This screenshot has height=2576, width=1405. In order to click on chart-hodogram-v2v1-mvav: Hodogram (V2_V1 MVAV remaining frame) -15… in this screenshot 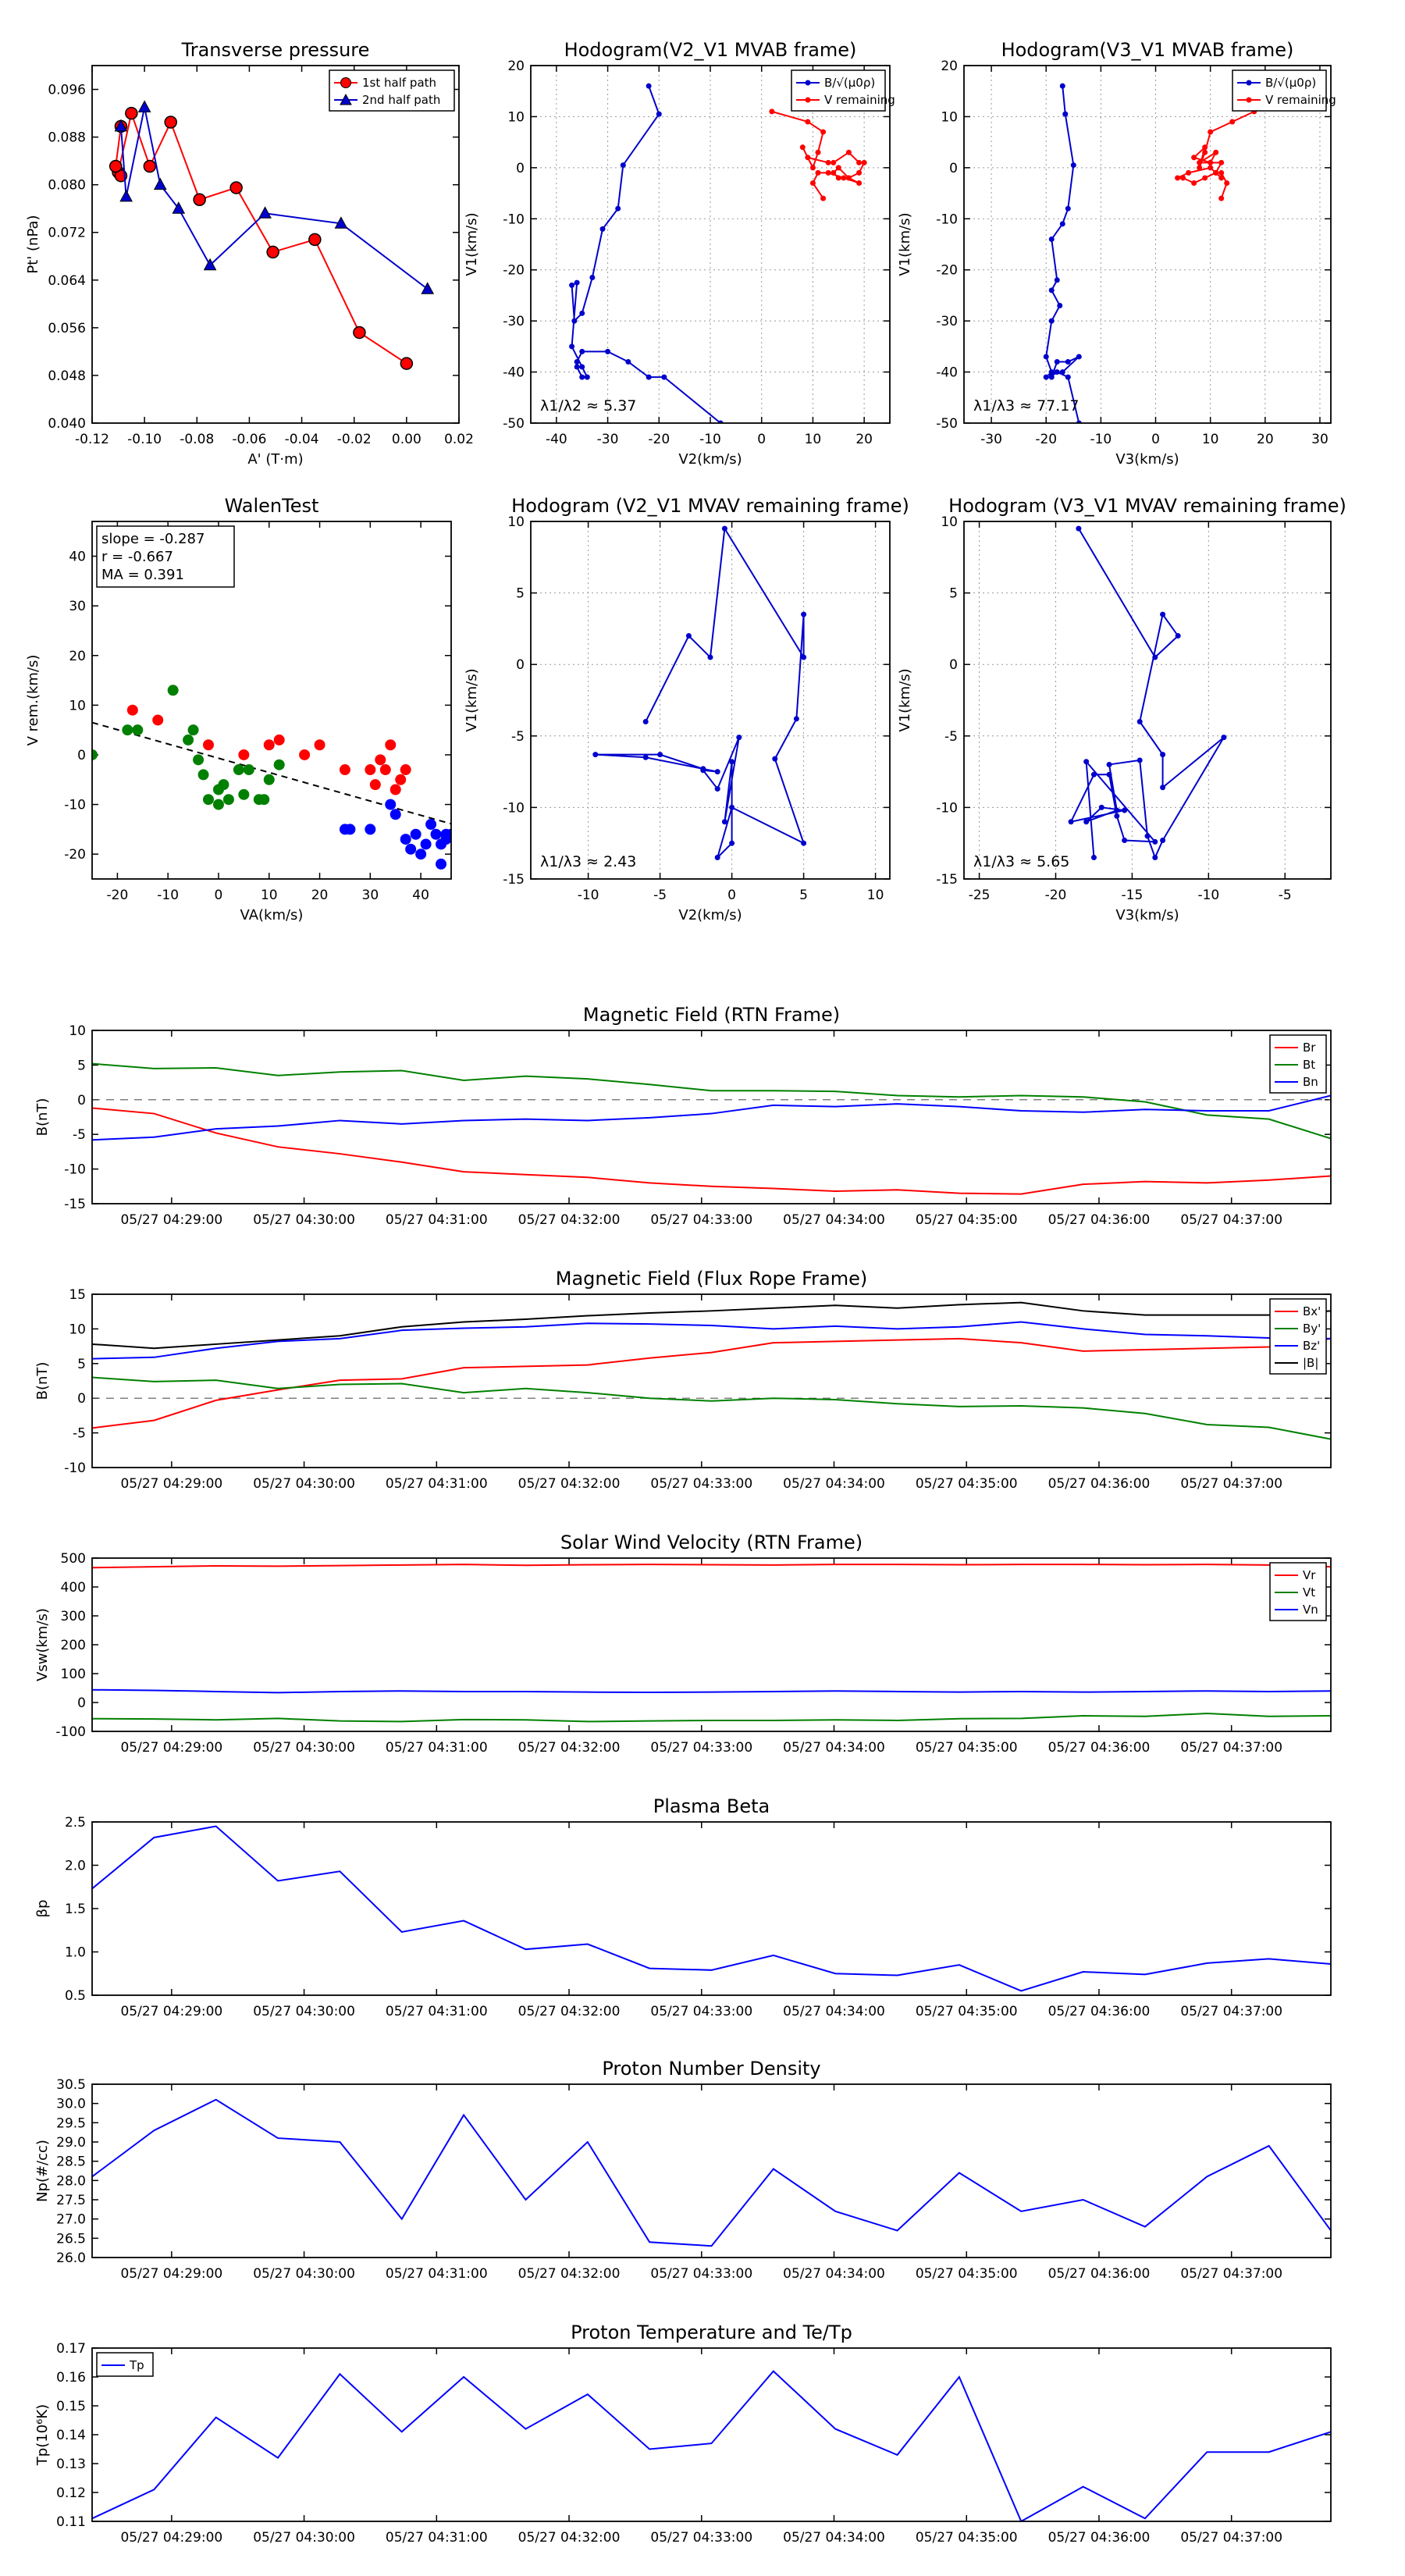, I will do `click(686, 709)`.